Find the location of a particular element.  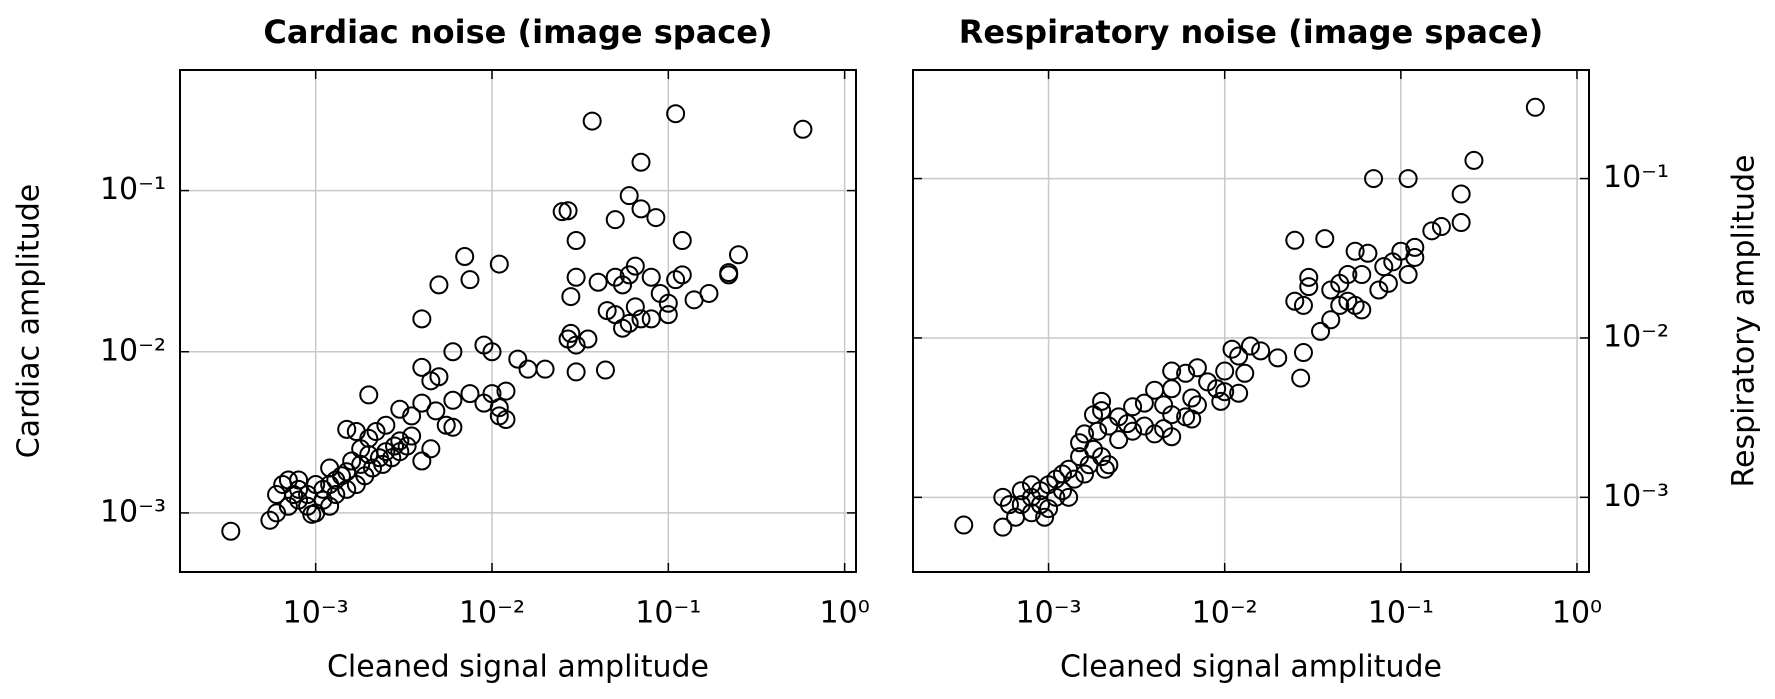

y-tick-label: 10⁻² is located at coordinates (1636, 336).